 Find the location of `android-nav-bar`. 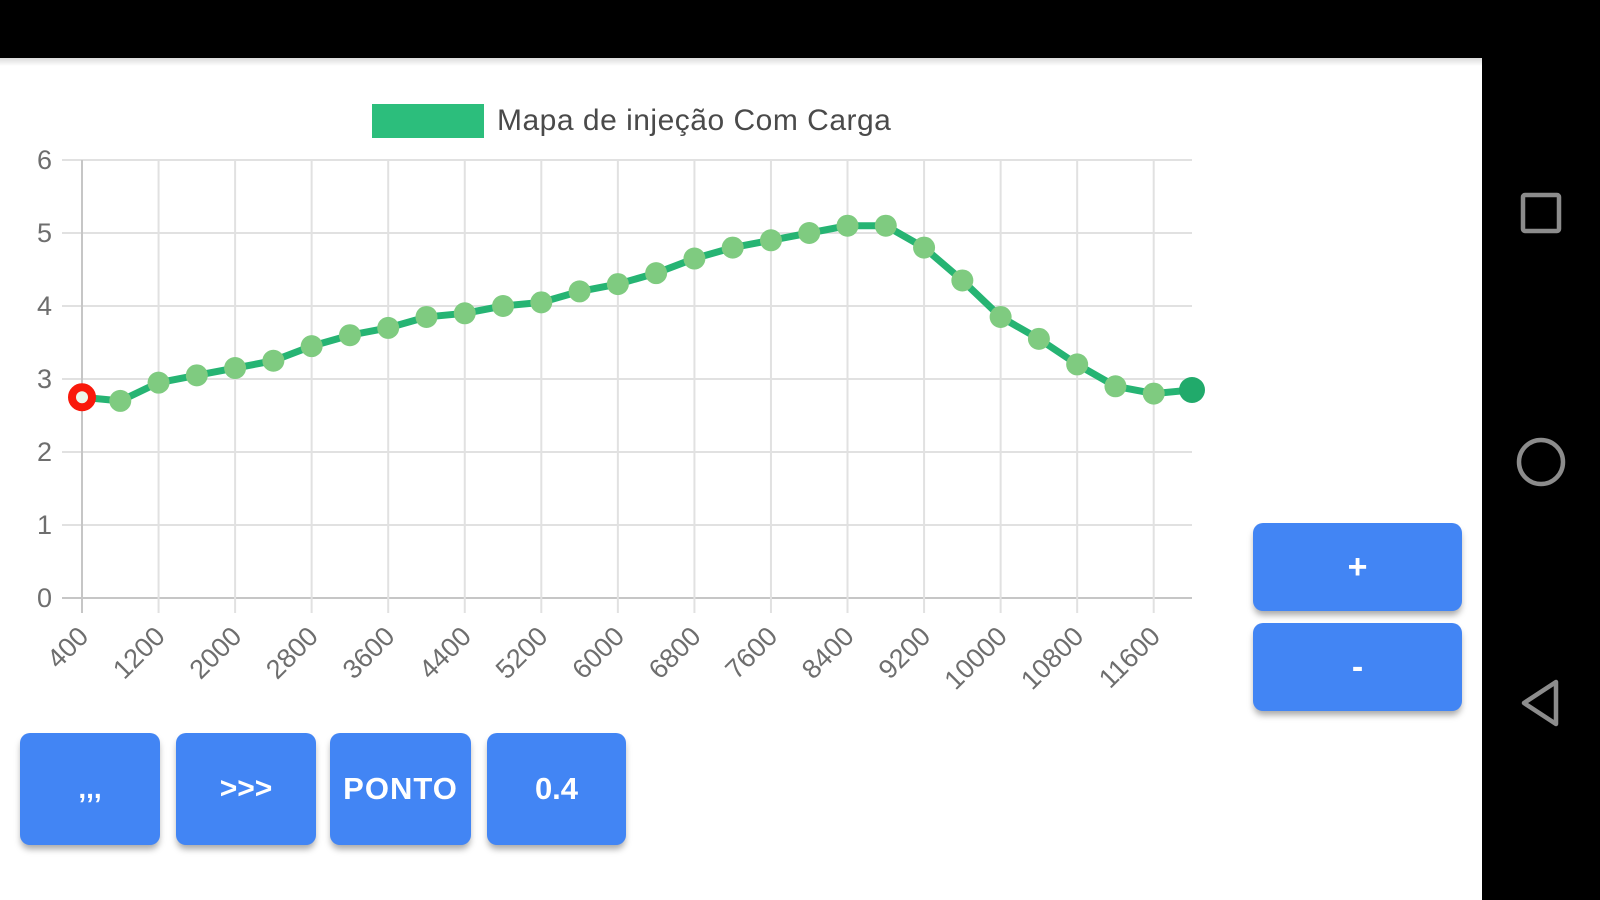

android-nav-bar is located at coordinates (1541, 479).